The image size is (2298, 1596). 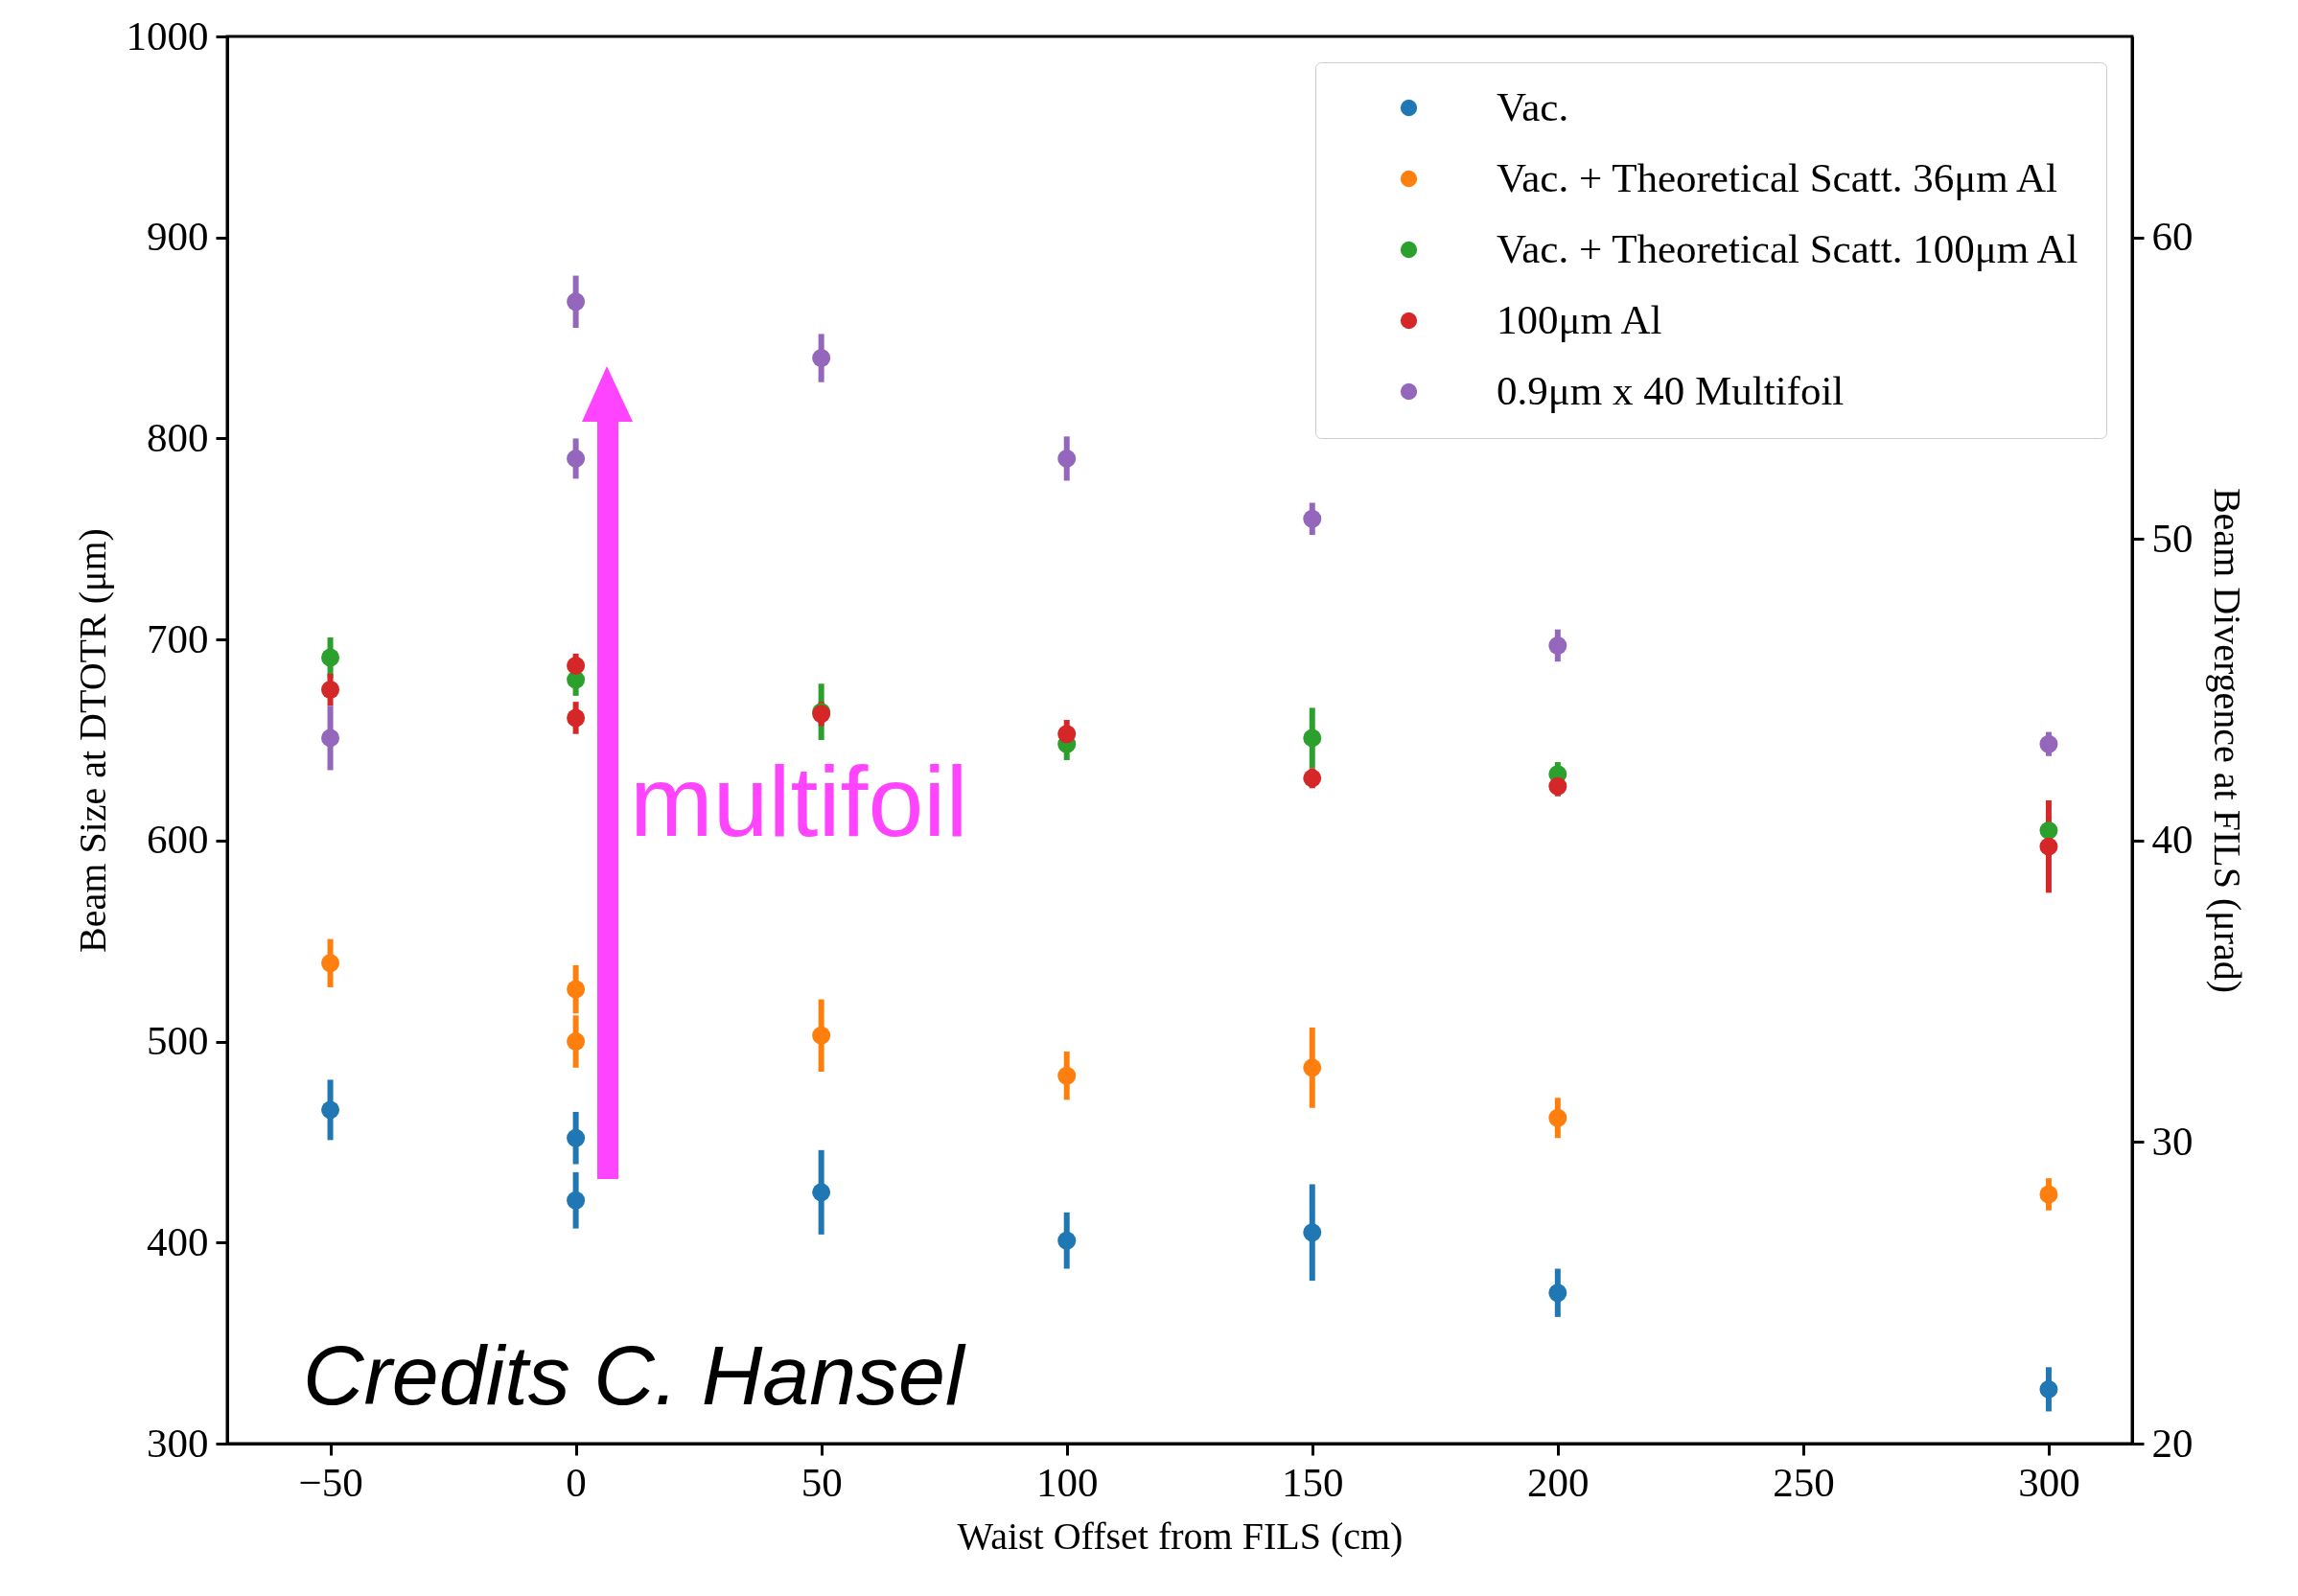 I want to click on y2-tick-label: 40, so click(x=2172, y=840).